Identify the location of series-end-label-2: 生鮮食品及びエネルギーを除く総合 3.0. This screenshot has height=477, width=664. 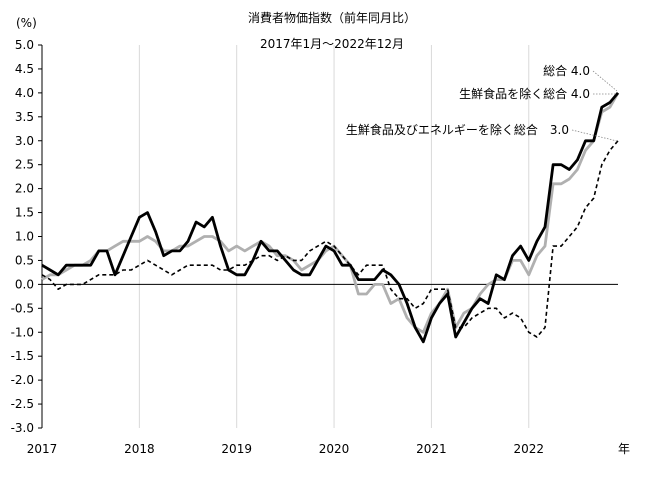
(457, 129).